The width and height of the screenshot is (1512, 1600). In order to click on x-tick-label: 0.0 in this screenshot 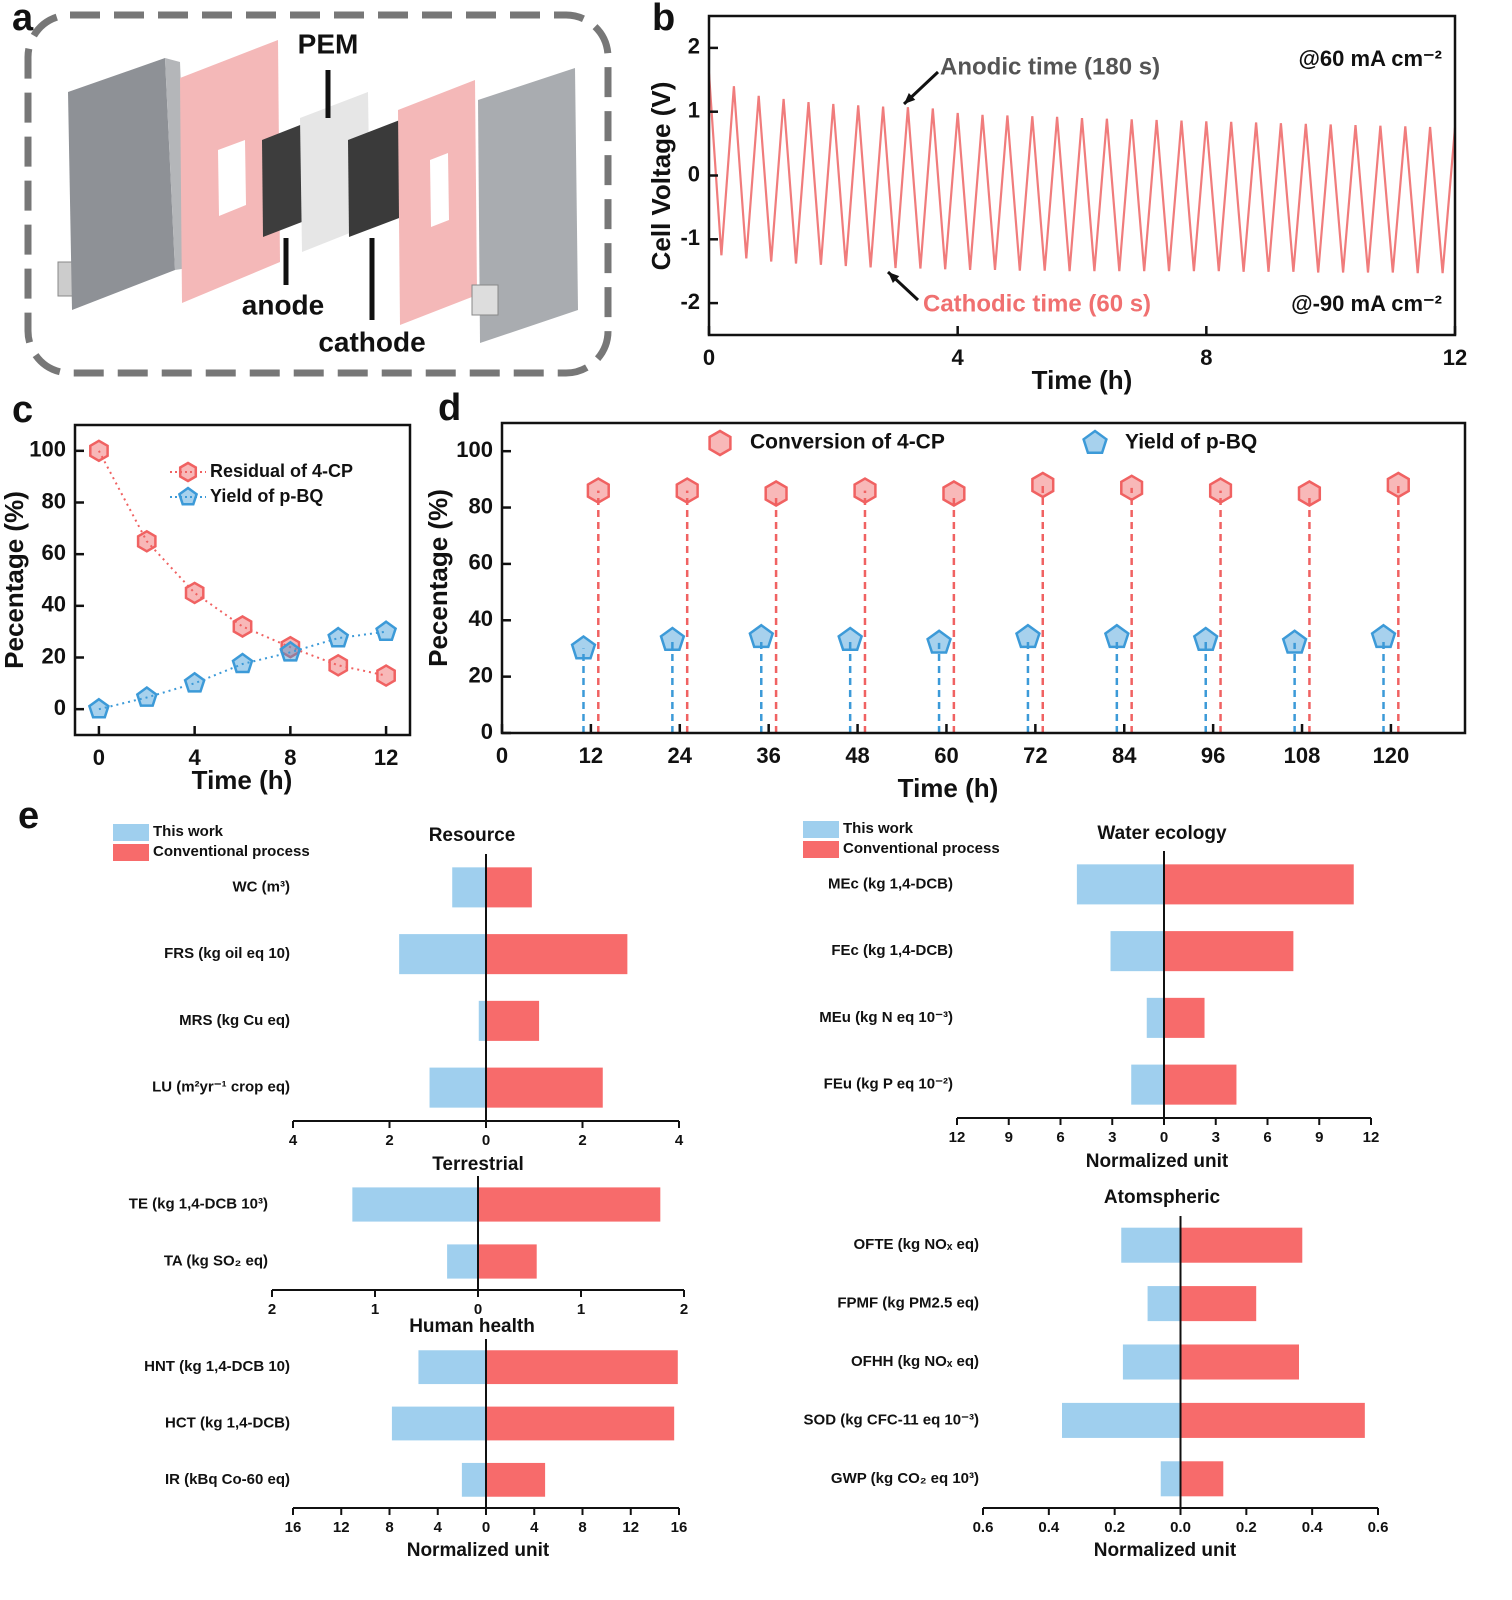, I will do `click(1180, 1527)`.